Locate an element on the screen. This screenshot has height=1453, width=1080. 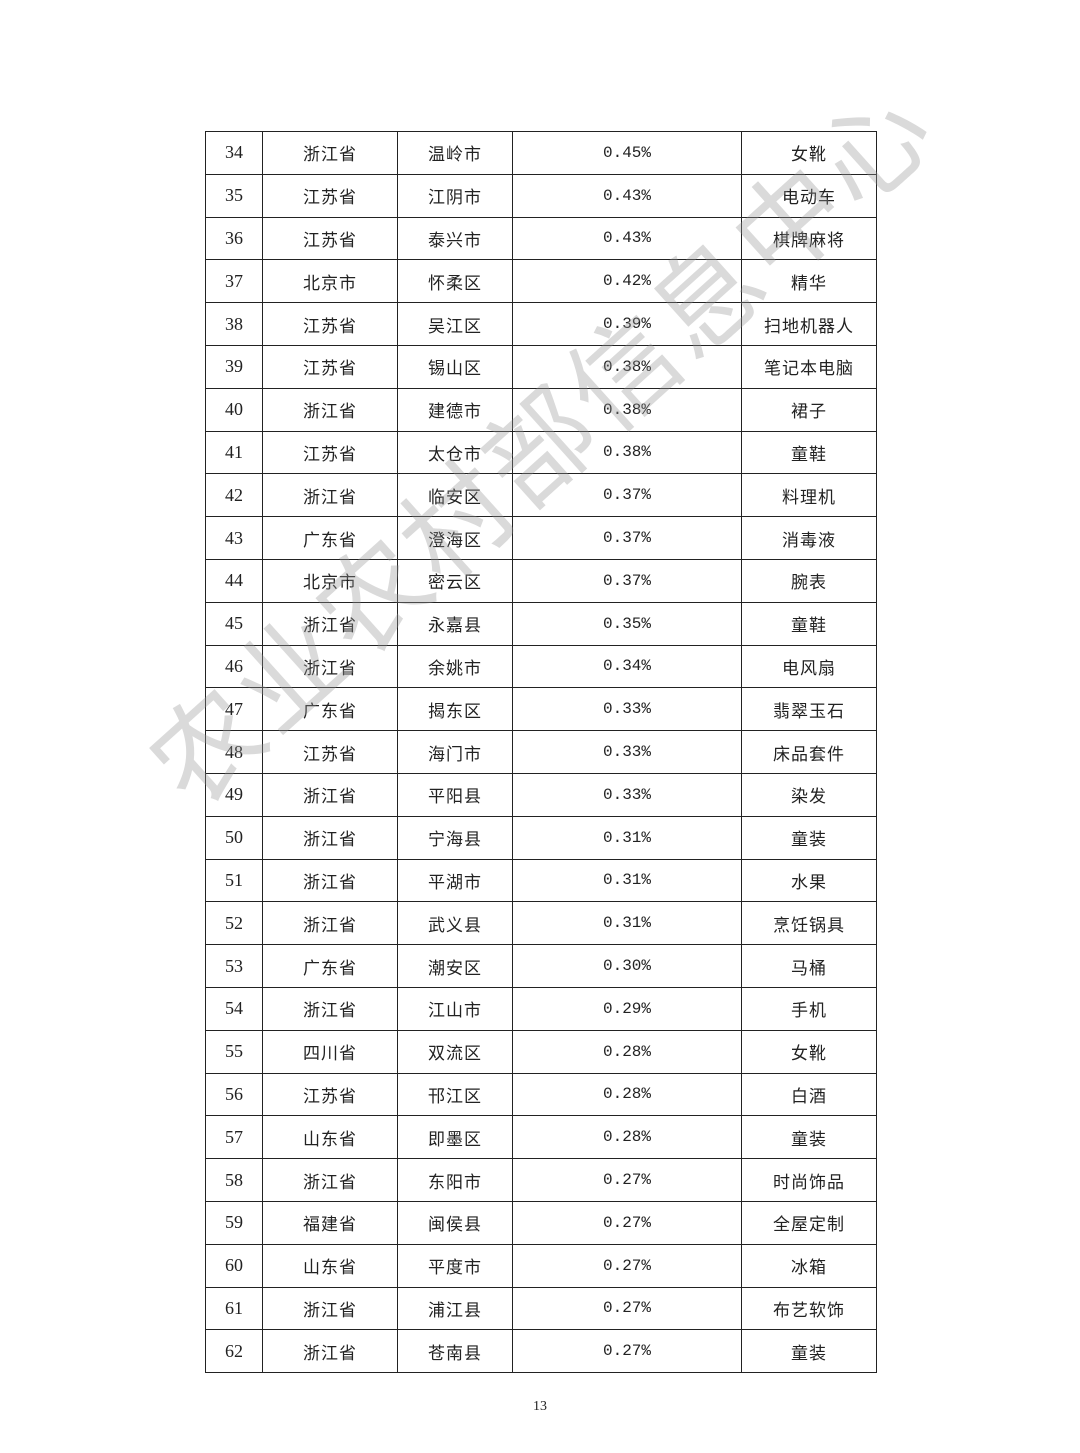
table-row: 49 浙江省 平阳县 0.33% 染发 is located at coordinates (541, 794).